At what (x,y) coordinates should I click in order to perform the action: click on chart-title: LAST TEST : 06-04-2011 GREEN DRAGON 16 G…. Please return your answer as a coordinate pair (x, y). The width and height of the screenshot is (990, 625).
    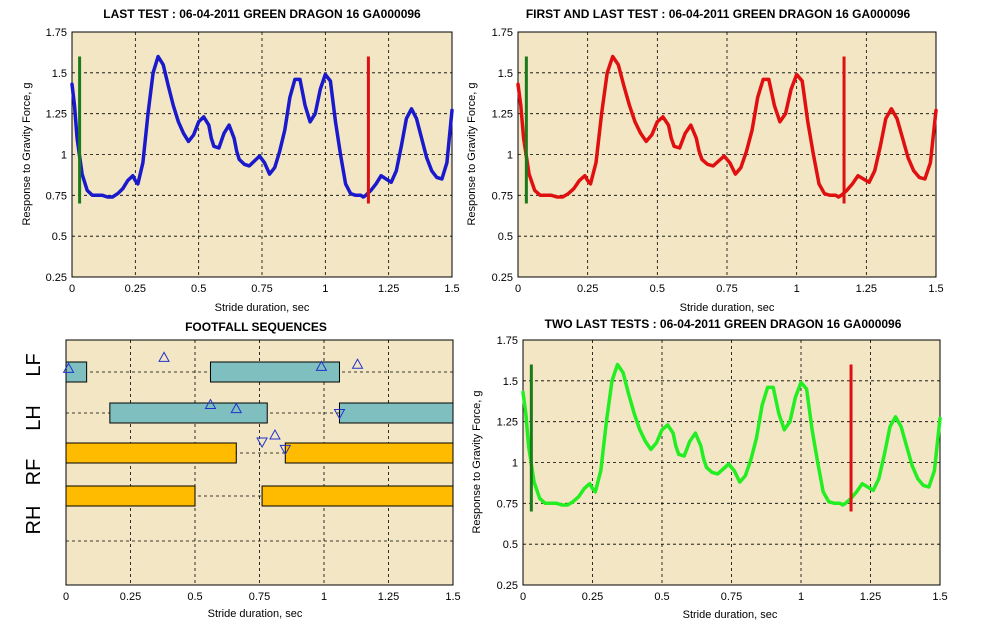
    Looking at the image, I should click on (262, 14).